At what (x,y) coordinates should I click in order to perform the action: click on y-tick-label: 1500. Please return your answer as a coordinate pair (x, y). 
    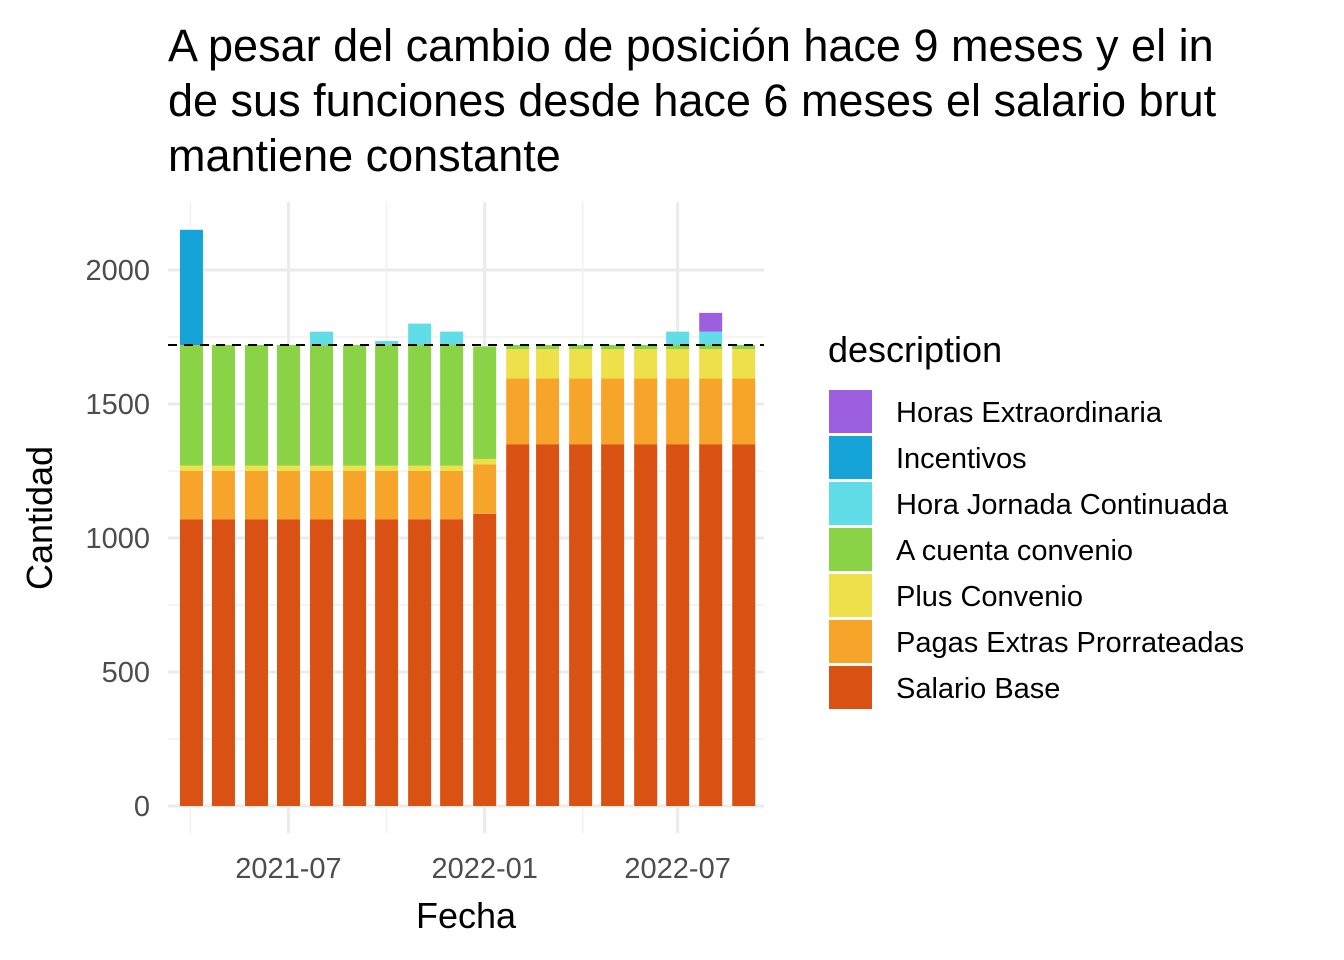
    Looking at the image, I should click on (117, 405).